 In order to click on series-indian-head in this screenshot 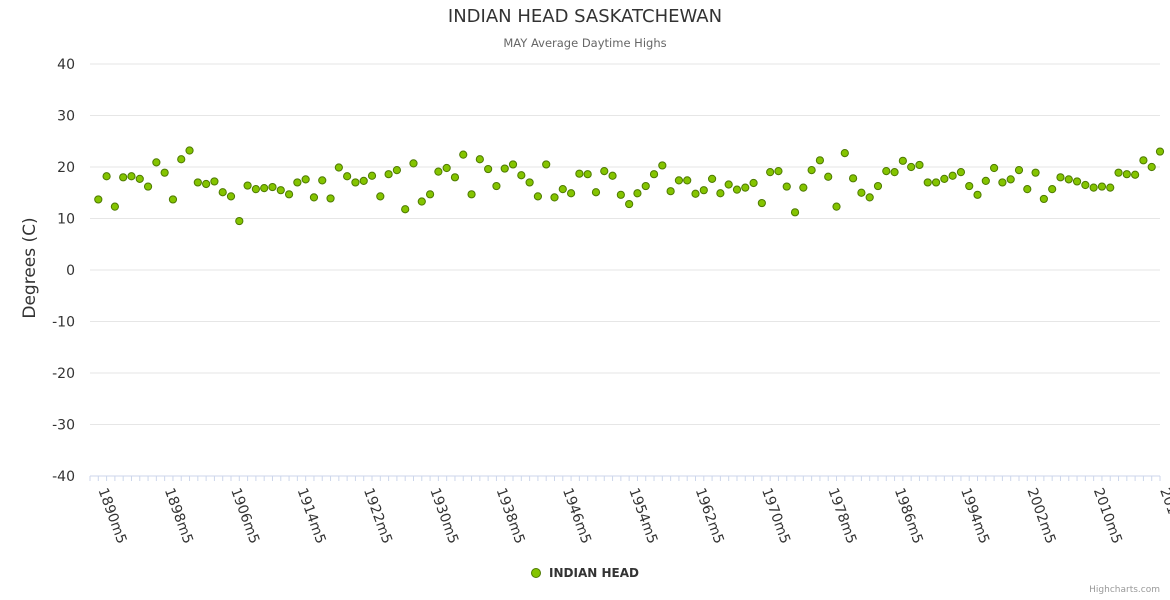, I will do `click(629, 186)`.